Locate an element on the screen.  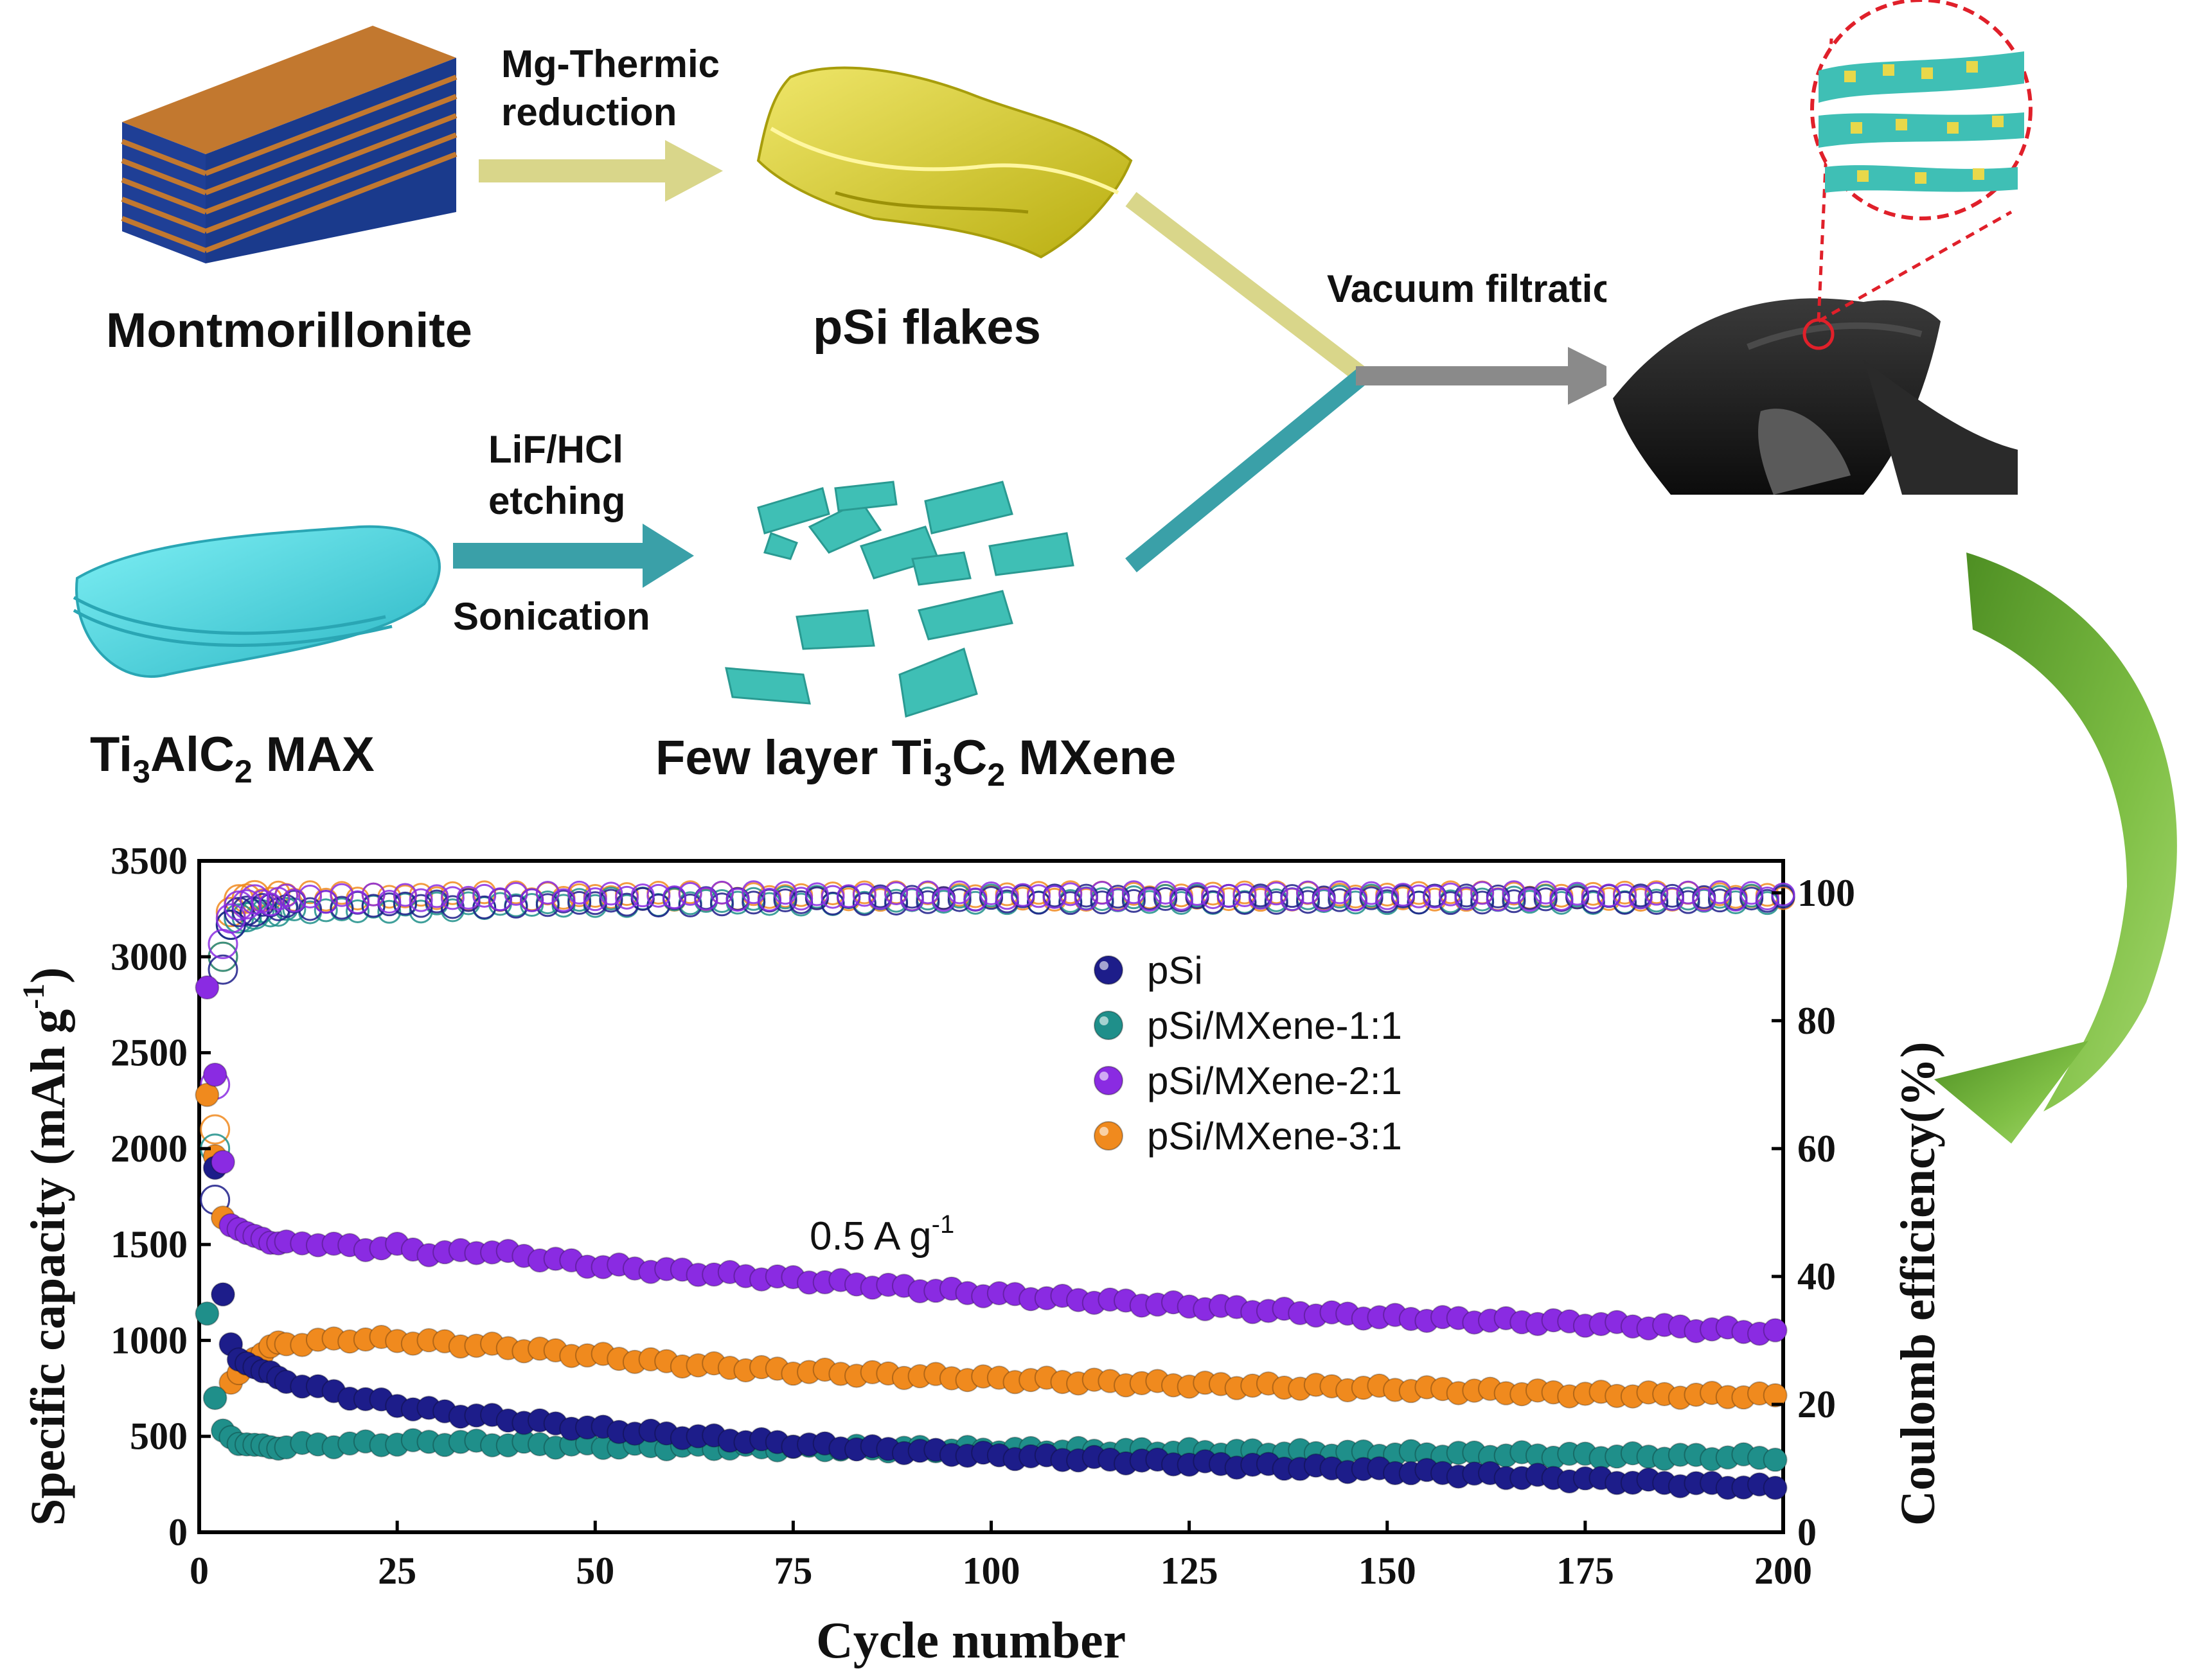
mg-thermic-arrow is located at coordinates (601, 171).